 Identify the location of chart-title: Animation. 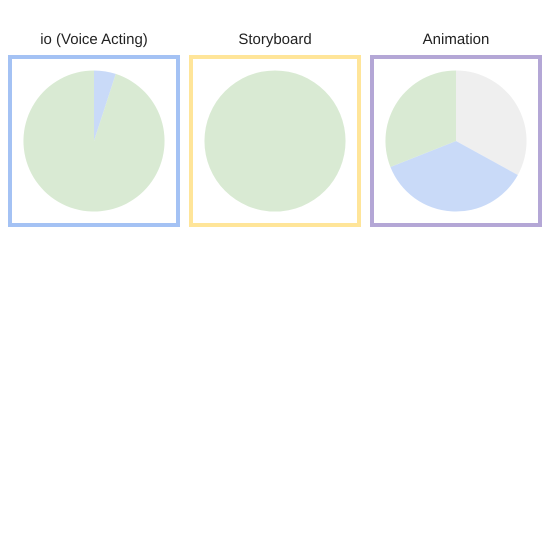
(456, 39).